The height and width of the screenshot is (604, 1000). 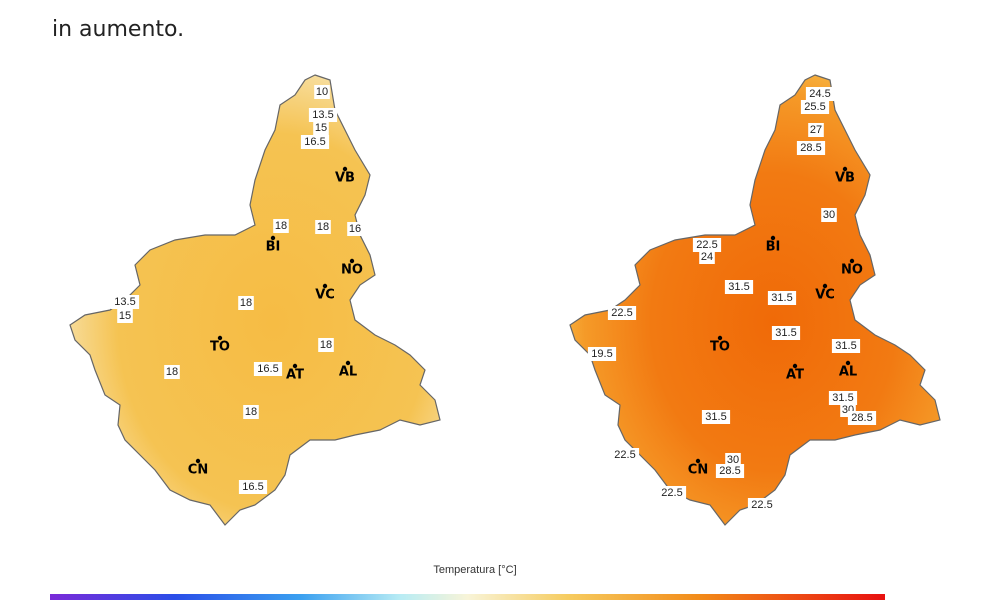 I want to click on isotherm-label: 10, so click(x=322, y=92).